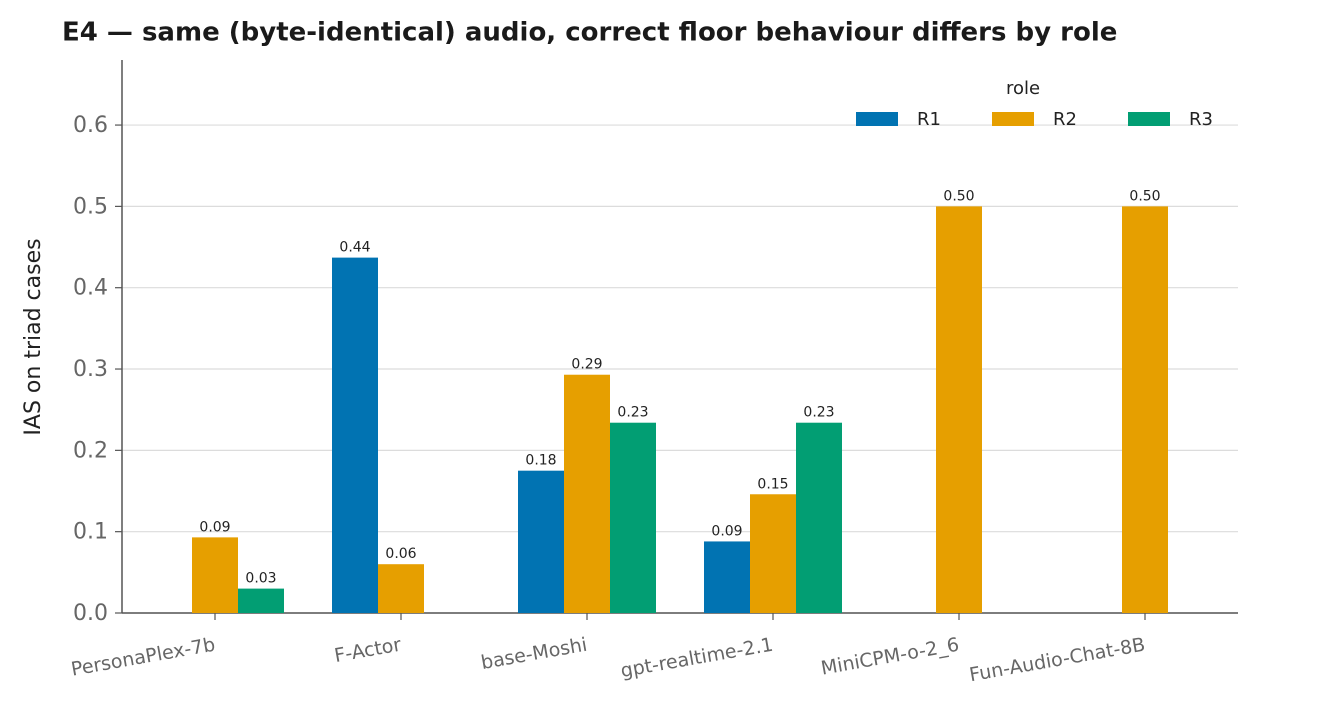 The height and width of the screenshot is (723, 1320). Describe the element at coordinates (1057, 660) in the screenshot. I see `x-tick-label: Fun-Audio-Chat-8B` at that location.